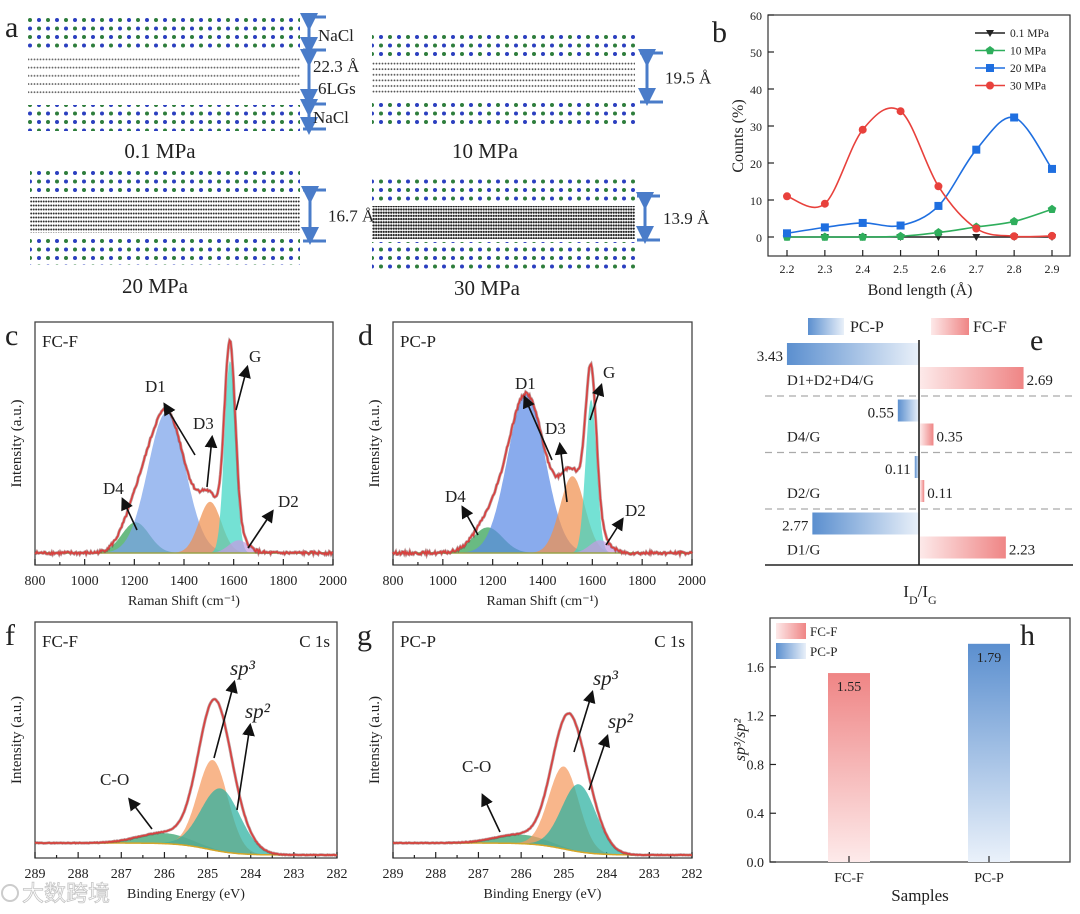  I want to click on legend-label: 20 MPa, so click(1028, 69).